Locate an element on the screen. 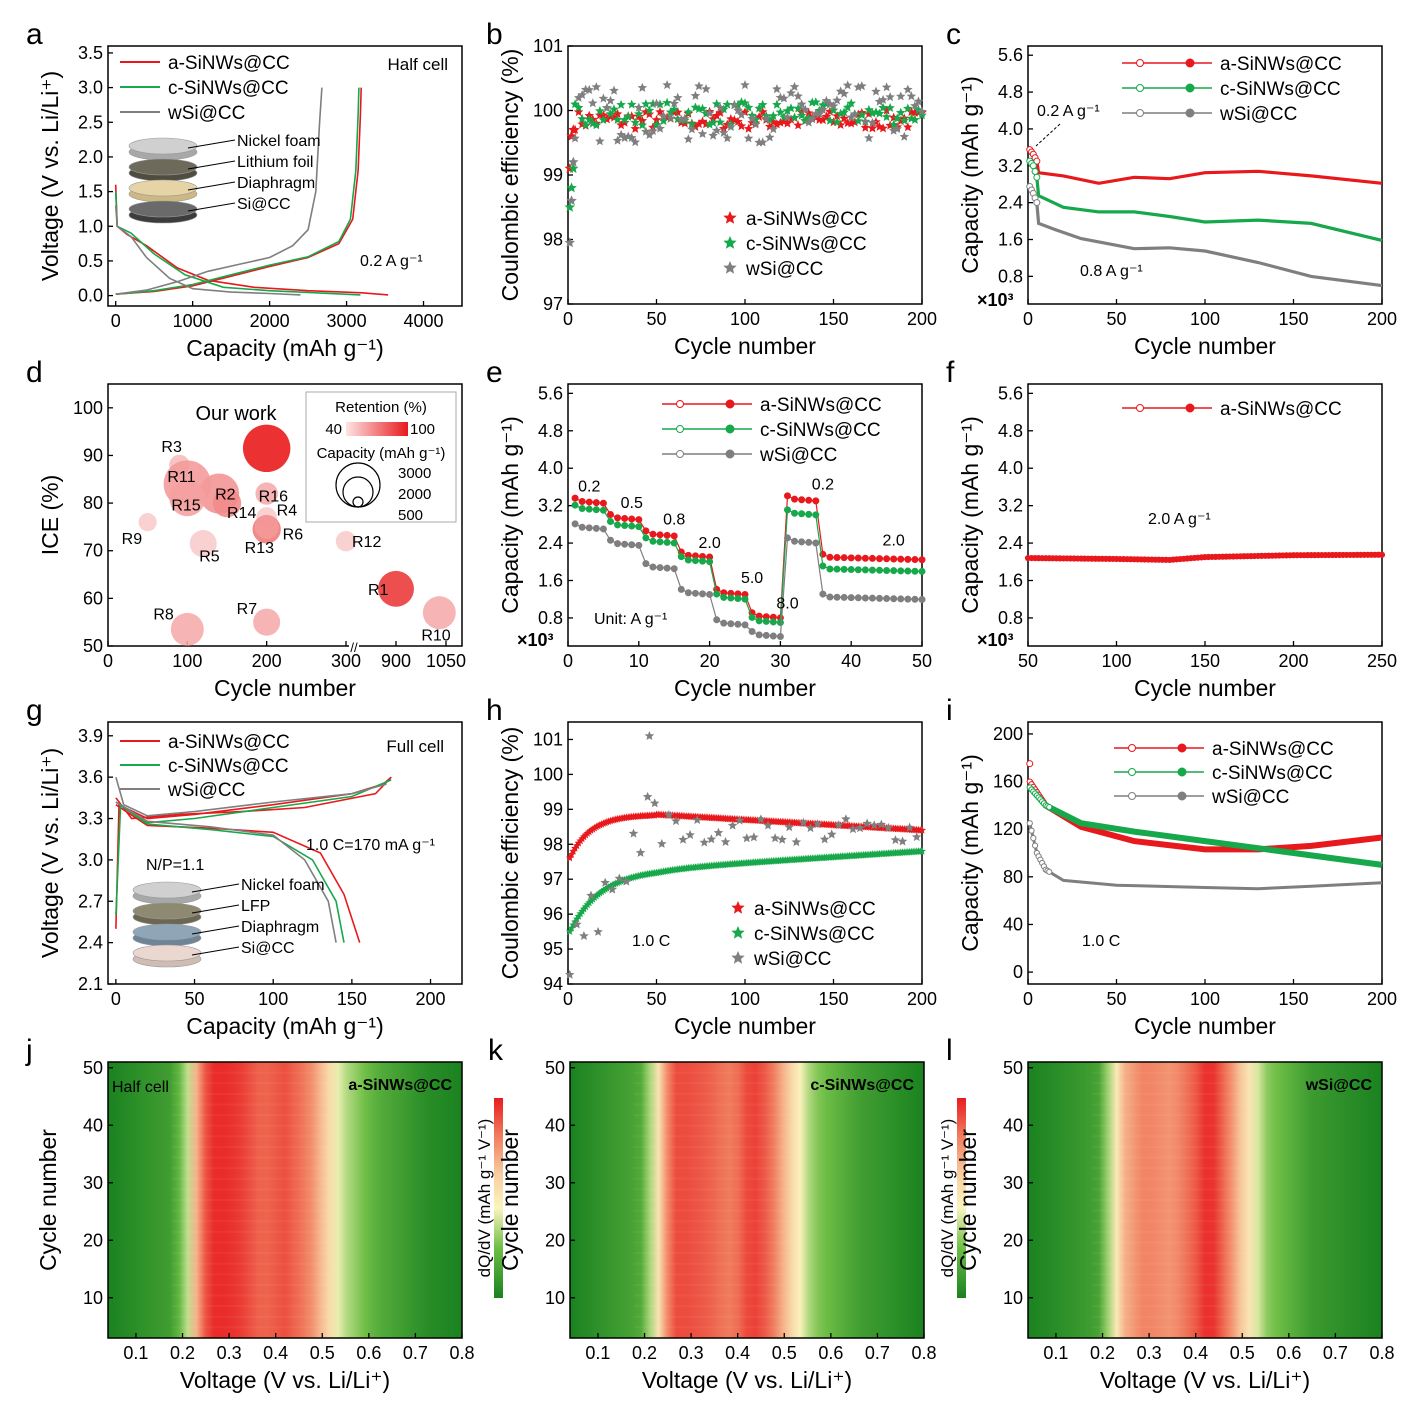 Image resolution: width=1423 pixels, height=1410 pixels. legend-marker is located at coordinates (1132, 748).